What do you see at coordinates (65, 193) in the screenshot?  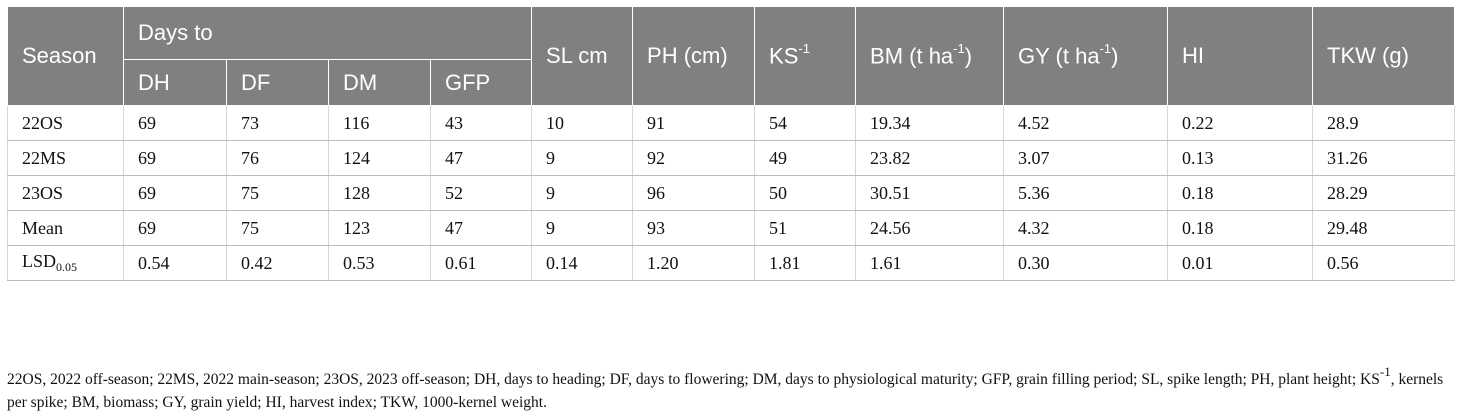 I see `cell-season: 23OS` at bounding box center [65, 193].